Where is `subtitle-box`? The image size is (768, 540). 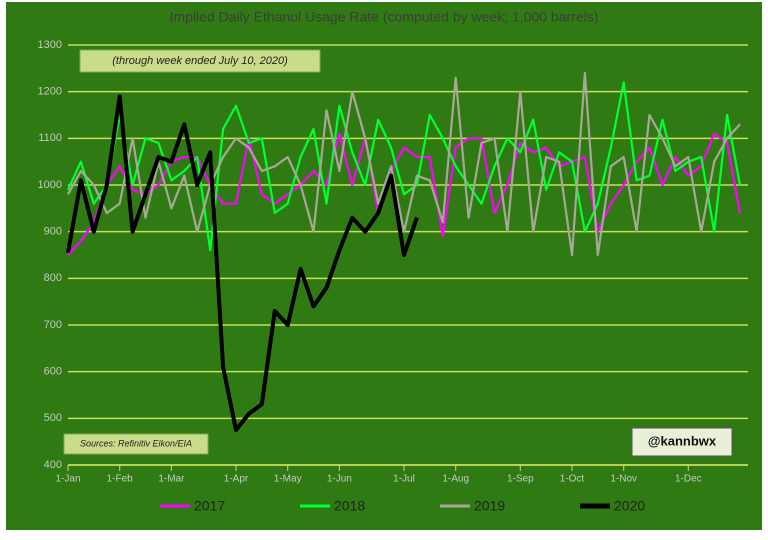 subtitle-box is located at coordinates (200, 61).